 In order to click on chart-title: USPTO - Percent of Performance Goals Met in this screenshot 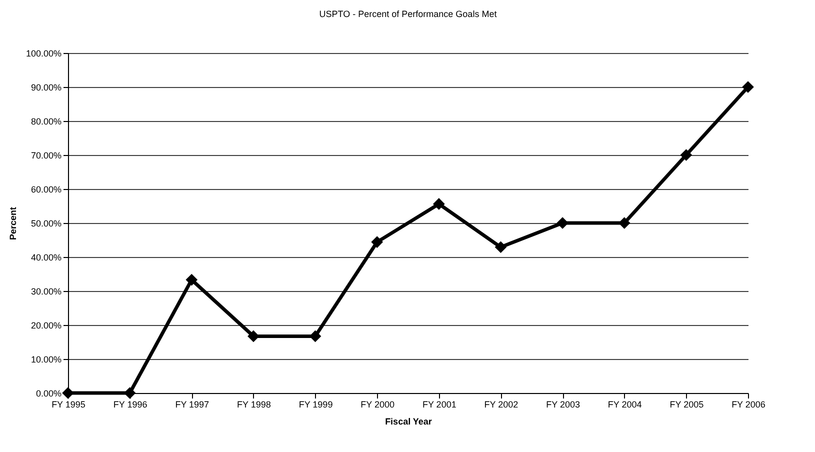, I will do `click(408, 14)`.